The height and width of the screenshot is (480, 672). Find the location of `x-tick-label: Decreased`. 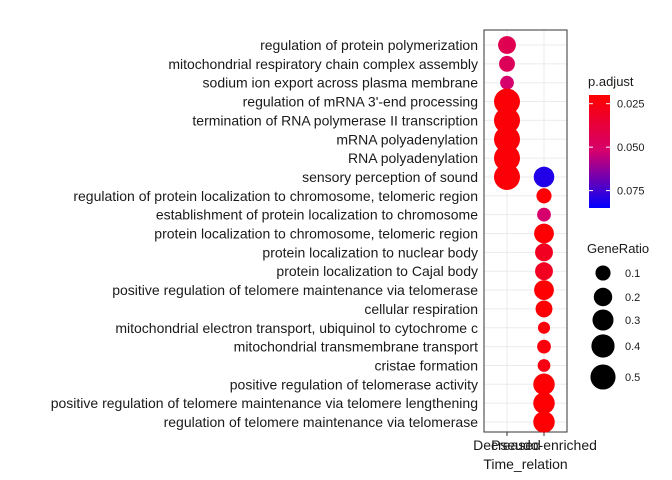

x-tick-label: Decreased is located at coordinates (507, 445).